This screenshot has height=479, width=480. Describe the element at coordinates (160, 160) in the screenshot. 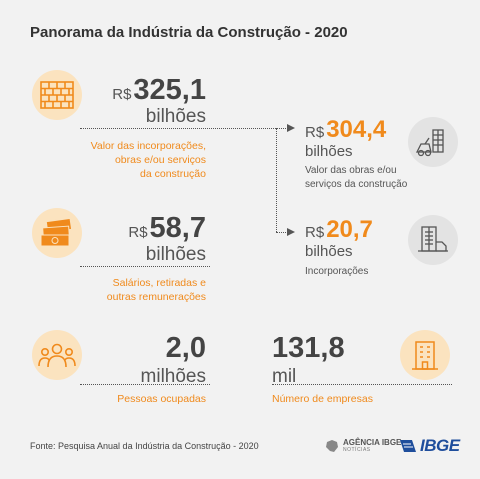

I see `desc-line: obras e/ou serviços` at that location.